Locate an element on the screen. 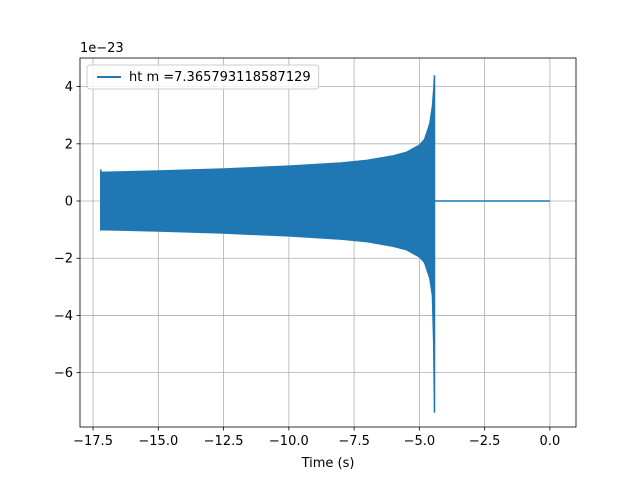 The image size is (640, 480). x-axis-label: Time (s) is located at coordinates (328, 463).